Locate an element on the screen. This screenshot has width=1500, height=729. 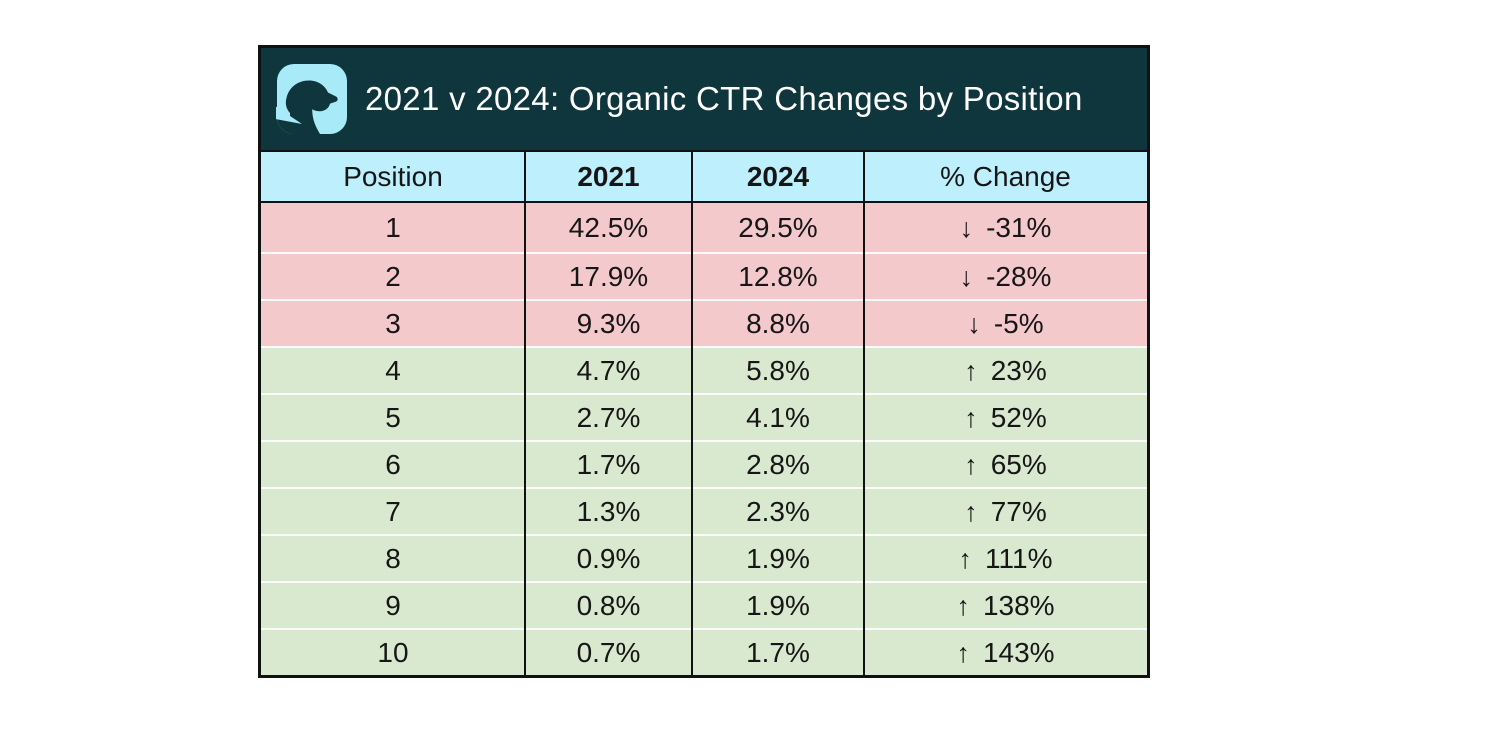
cell-ctr-2024: 12.8% is located at coordinates (778, 275).